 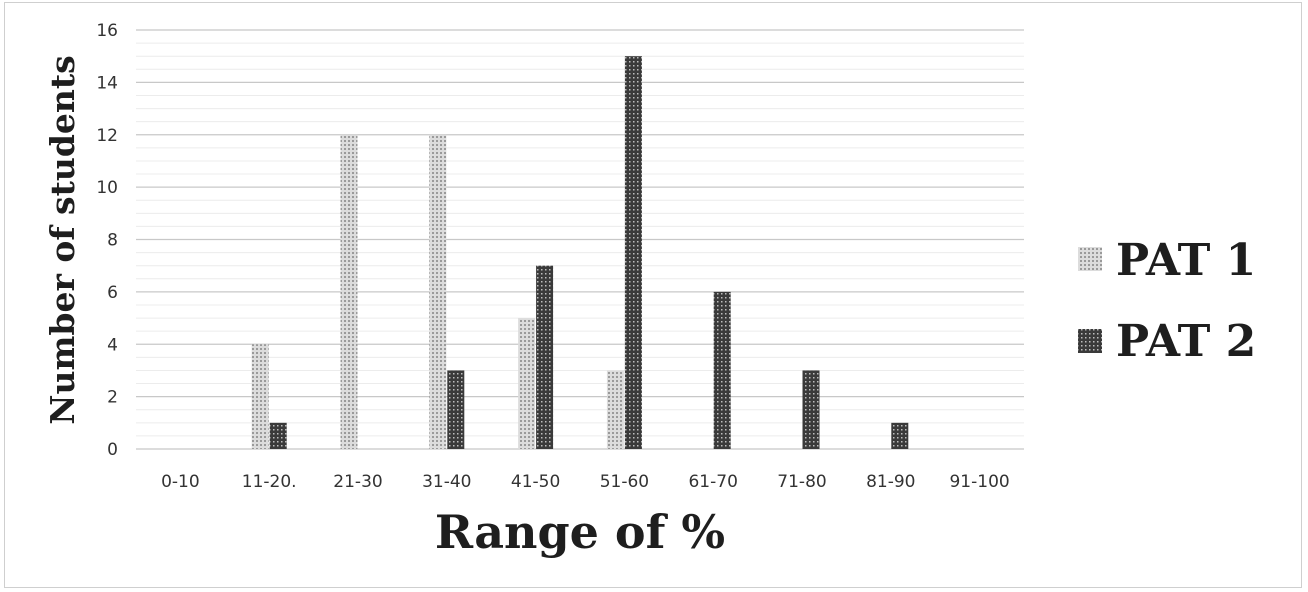 What do you see at coordinates (112, 293) in the screenshot?
I see `y-tick-label: 6` at bounding box center [112, 293].